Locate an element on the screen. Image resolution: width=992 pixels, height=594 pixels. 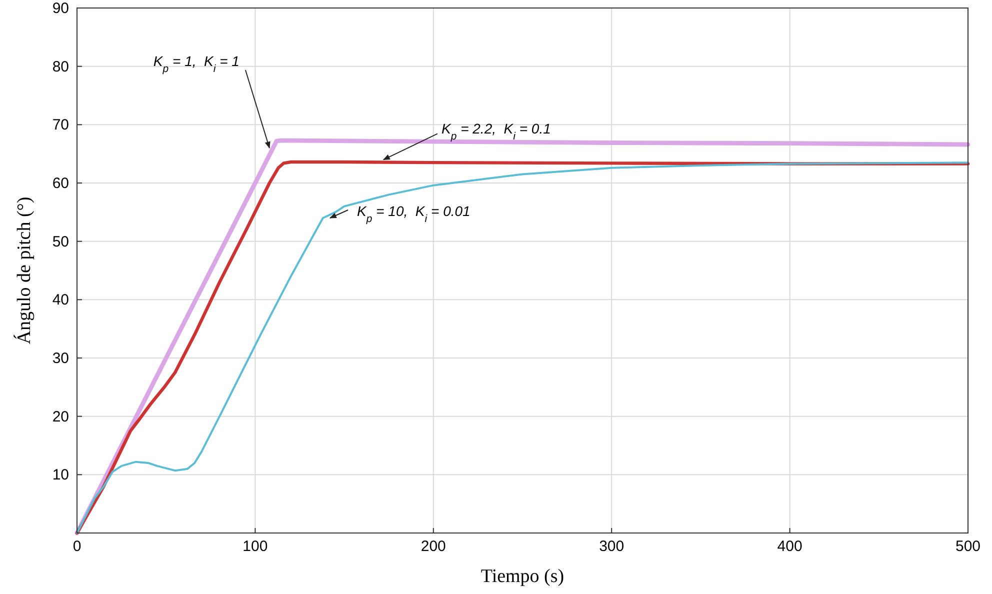
y-tick-label: 10 is located at coordinates (60, 475).